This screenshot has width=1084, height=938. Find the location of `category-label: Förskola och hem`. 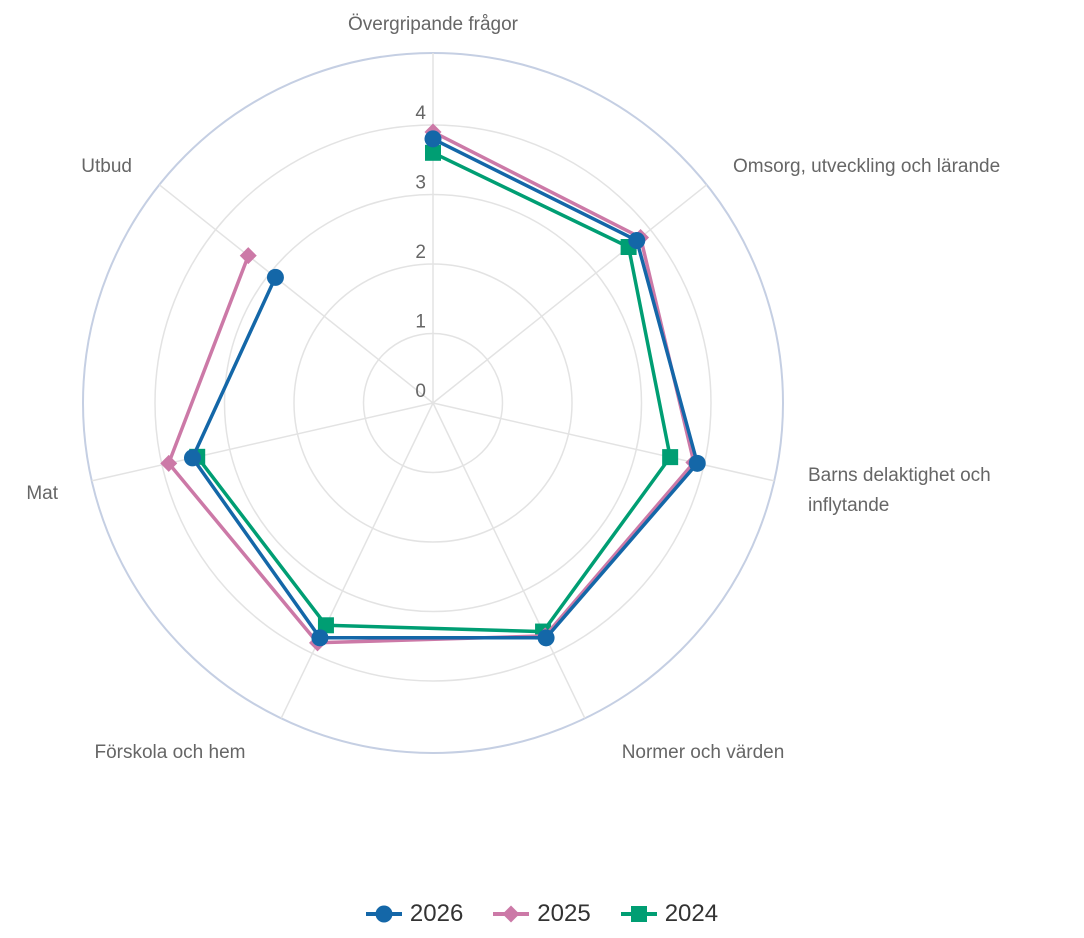

category-label: Förskola och hem is located at coordinates (169, 752).